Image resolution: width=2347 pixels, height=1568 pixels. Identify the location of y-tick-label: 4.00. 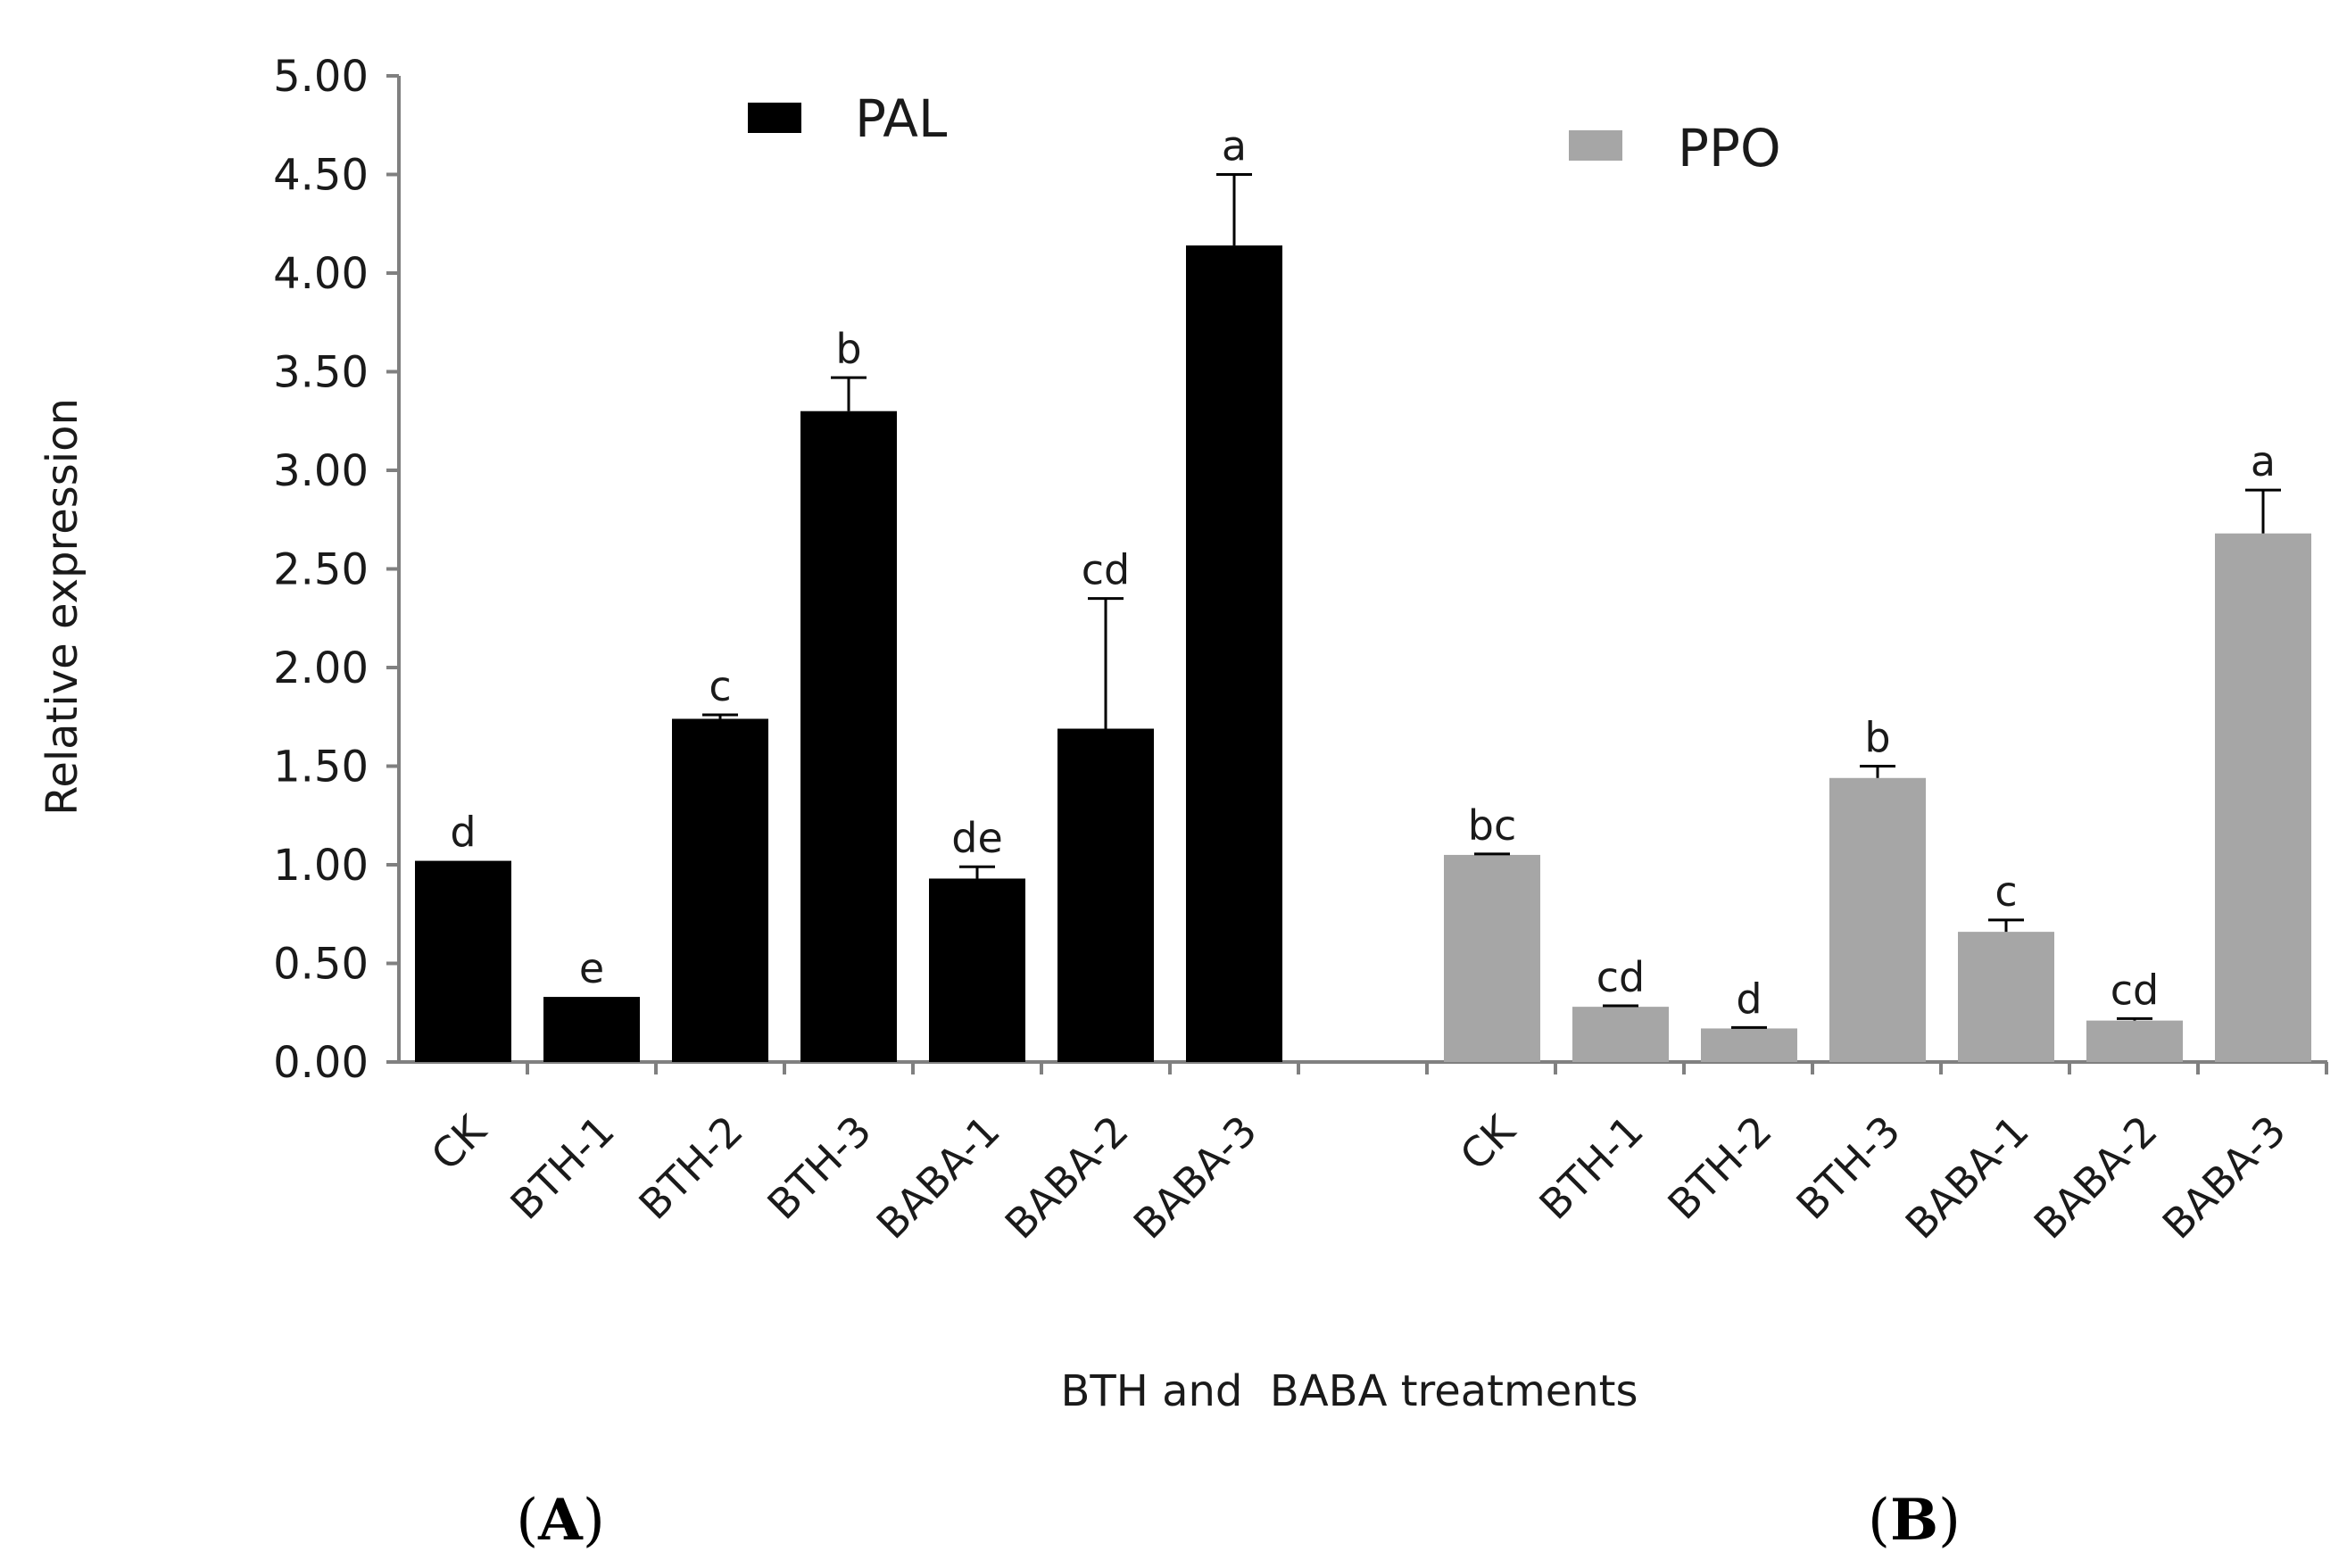
(321, 274).